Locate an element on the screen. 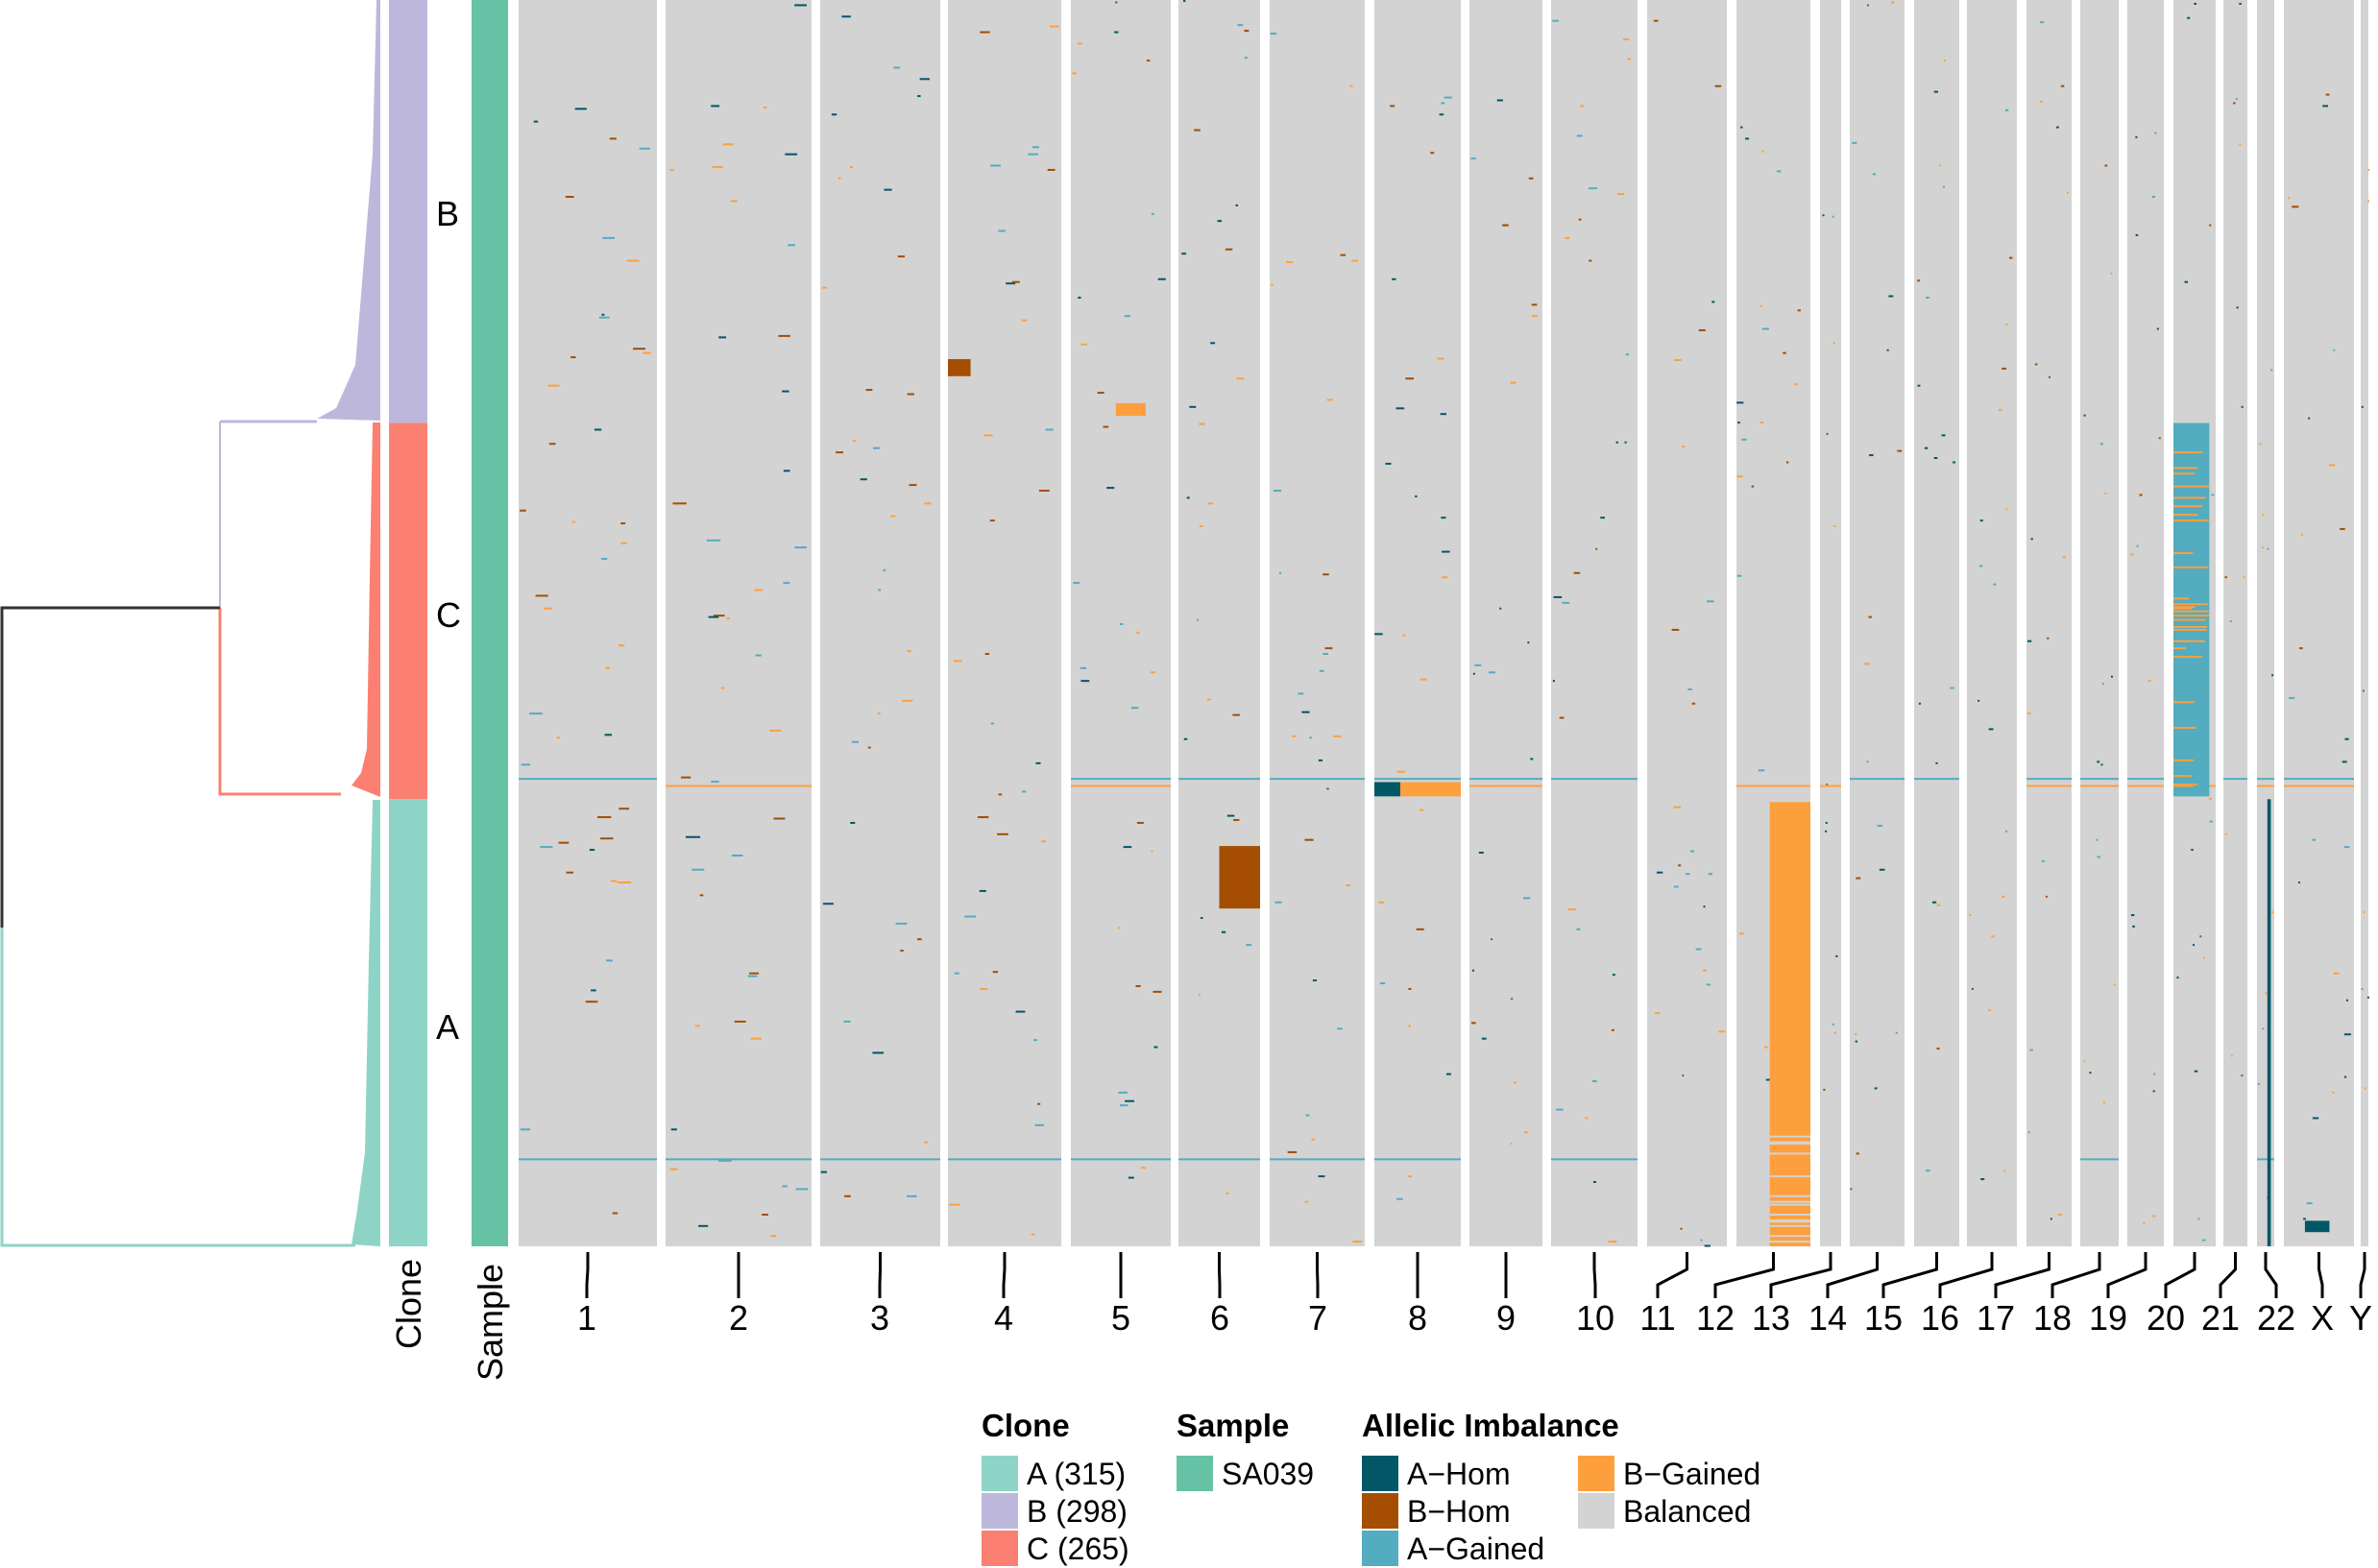  chromosome-label-1: 1 is located at coordinates (586, 1318).